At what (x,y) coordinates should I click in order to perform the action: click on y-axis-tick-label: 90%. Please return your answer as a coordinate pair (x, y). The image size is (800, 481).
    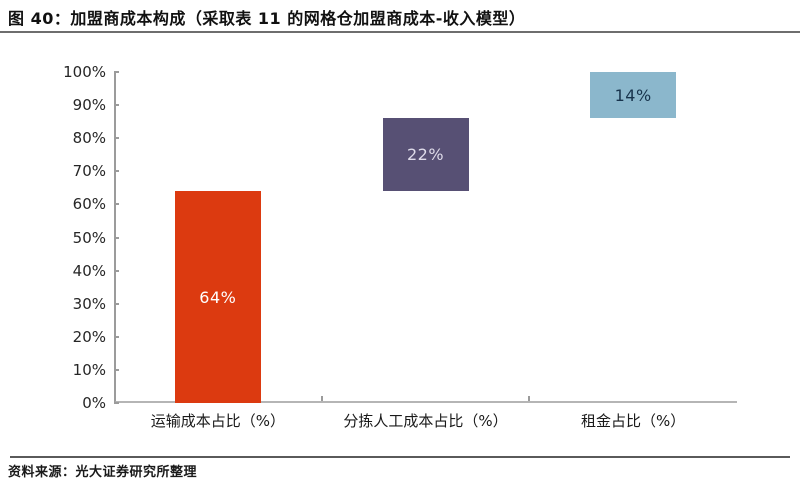
    Looking at the image, I should click on (89, 105).